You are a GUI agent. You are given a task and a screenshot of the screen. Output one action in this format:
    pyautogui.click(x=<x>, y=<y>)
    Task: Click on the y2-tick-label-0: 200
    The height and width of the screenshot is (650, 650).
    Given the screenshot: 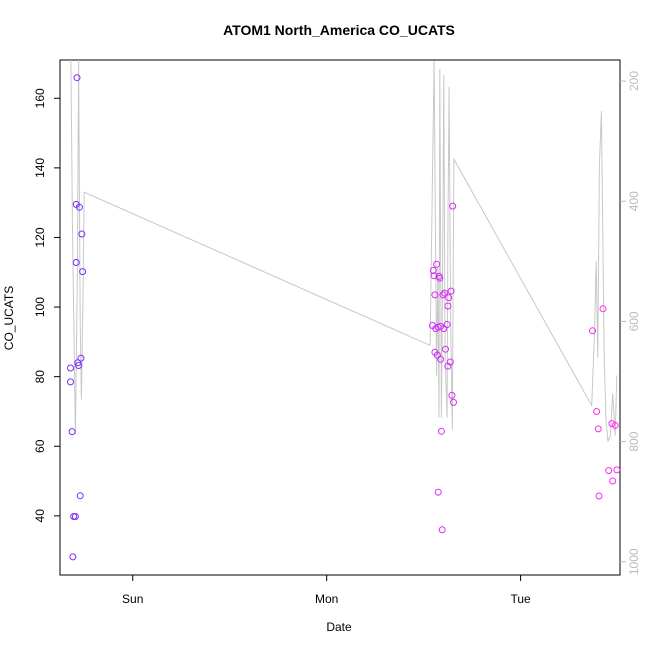 What is the action you would take?
    pyautogui.click(x=634, y=81)
    